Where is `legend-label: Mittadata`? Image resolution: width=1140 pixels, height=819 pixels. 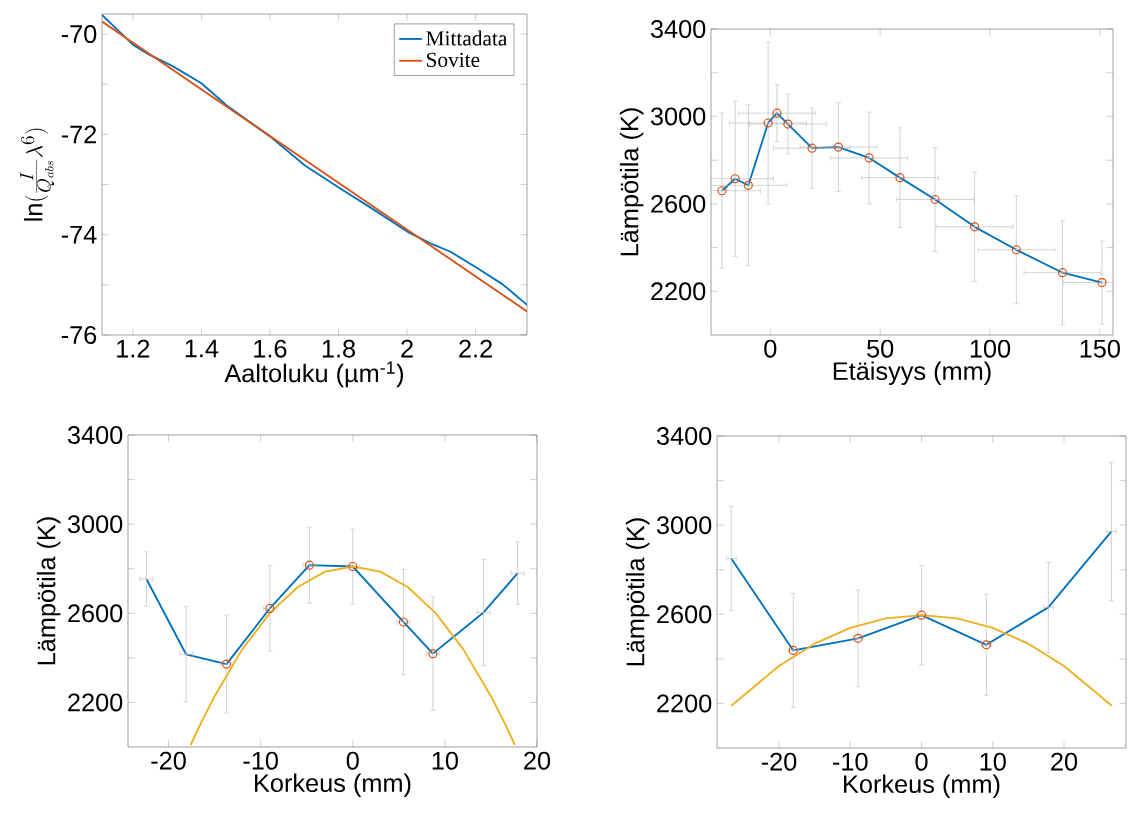 legend-label: Mittadata is located at coordinates (467, 38).